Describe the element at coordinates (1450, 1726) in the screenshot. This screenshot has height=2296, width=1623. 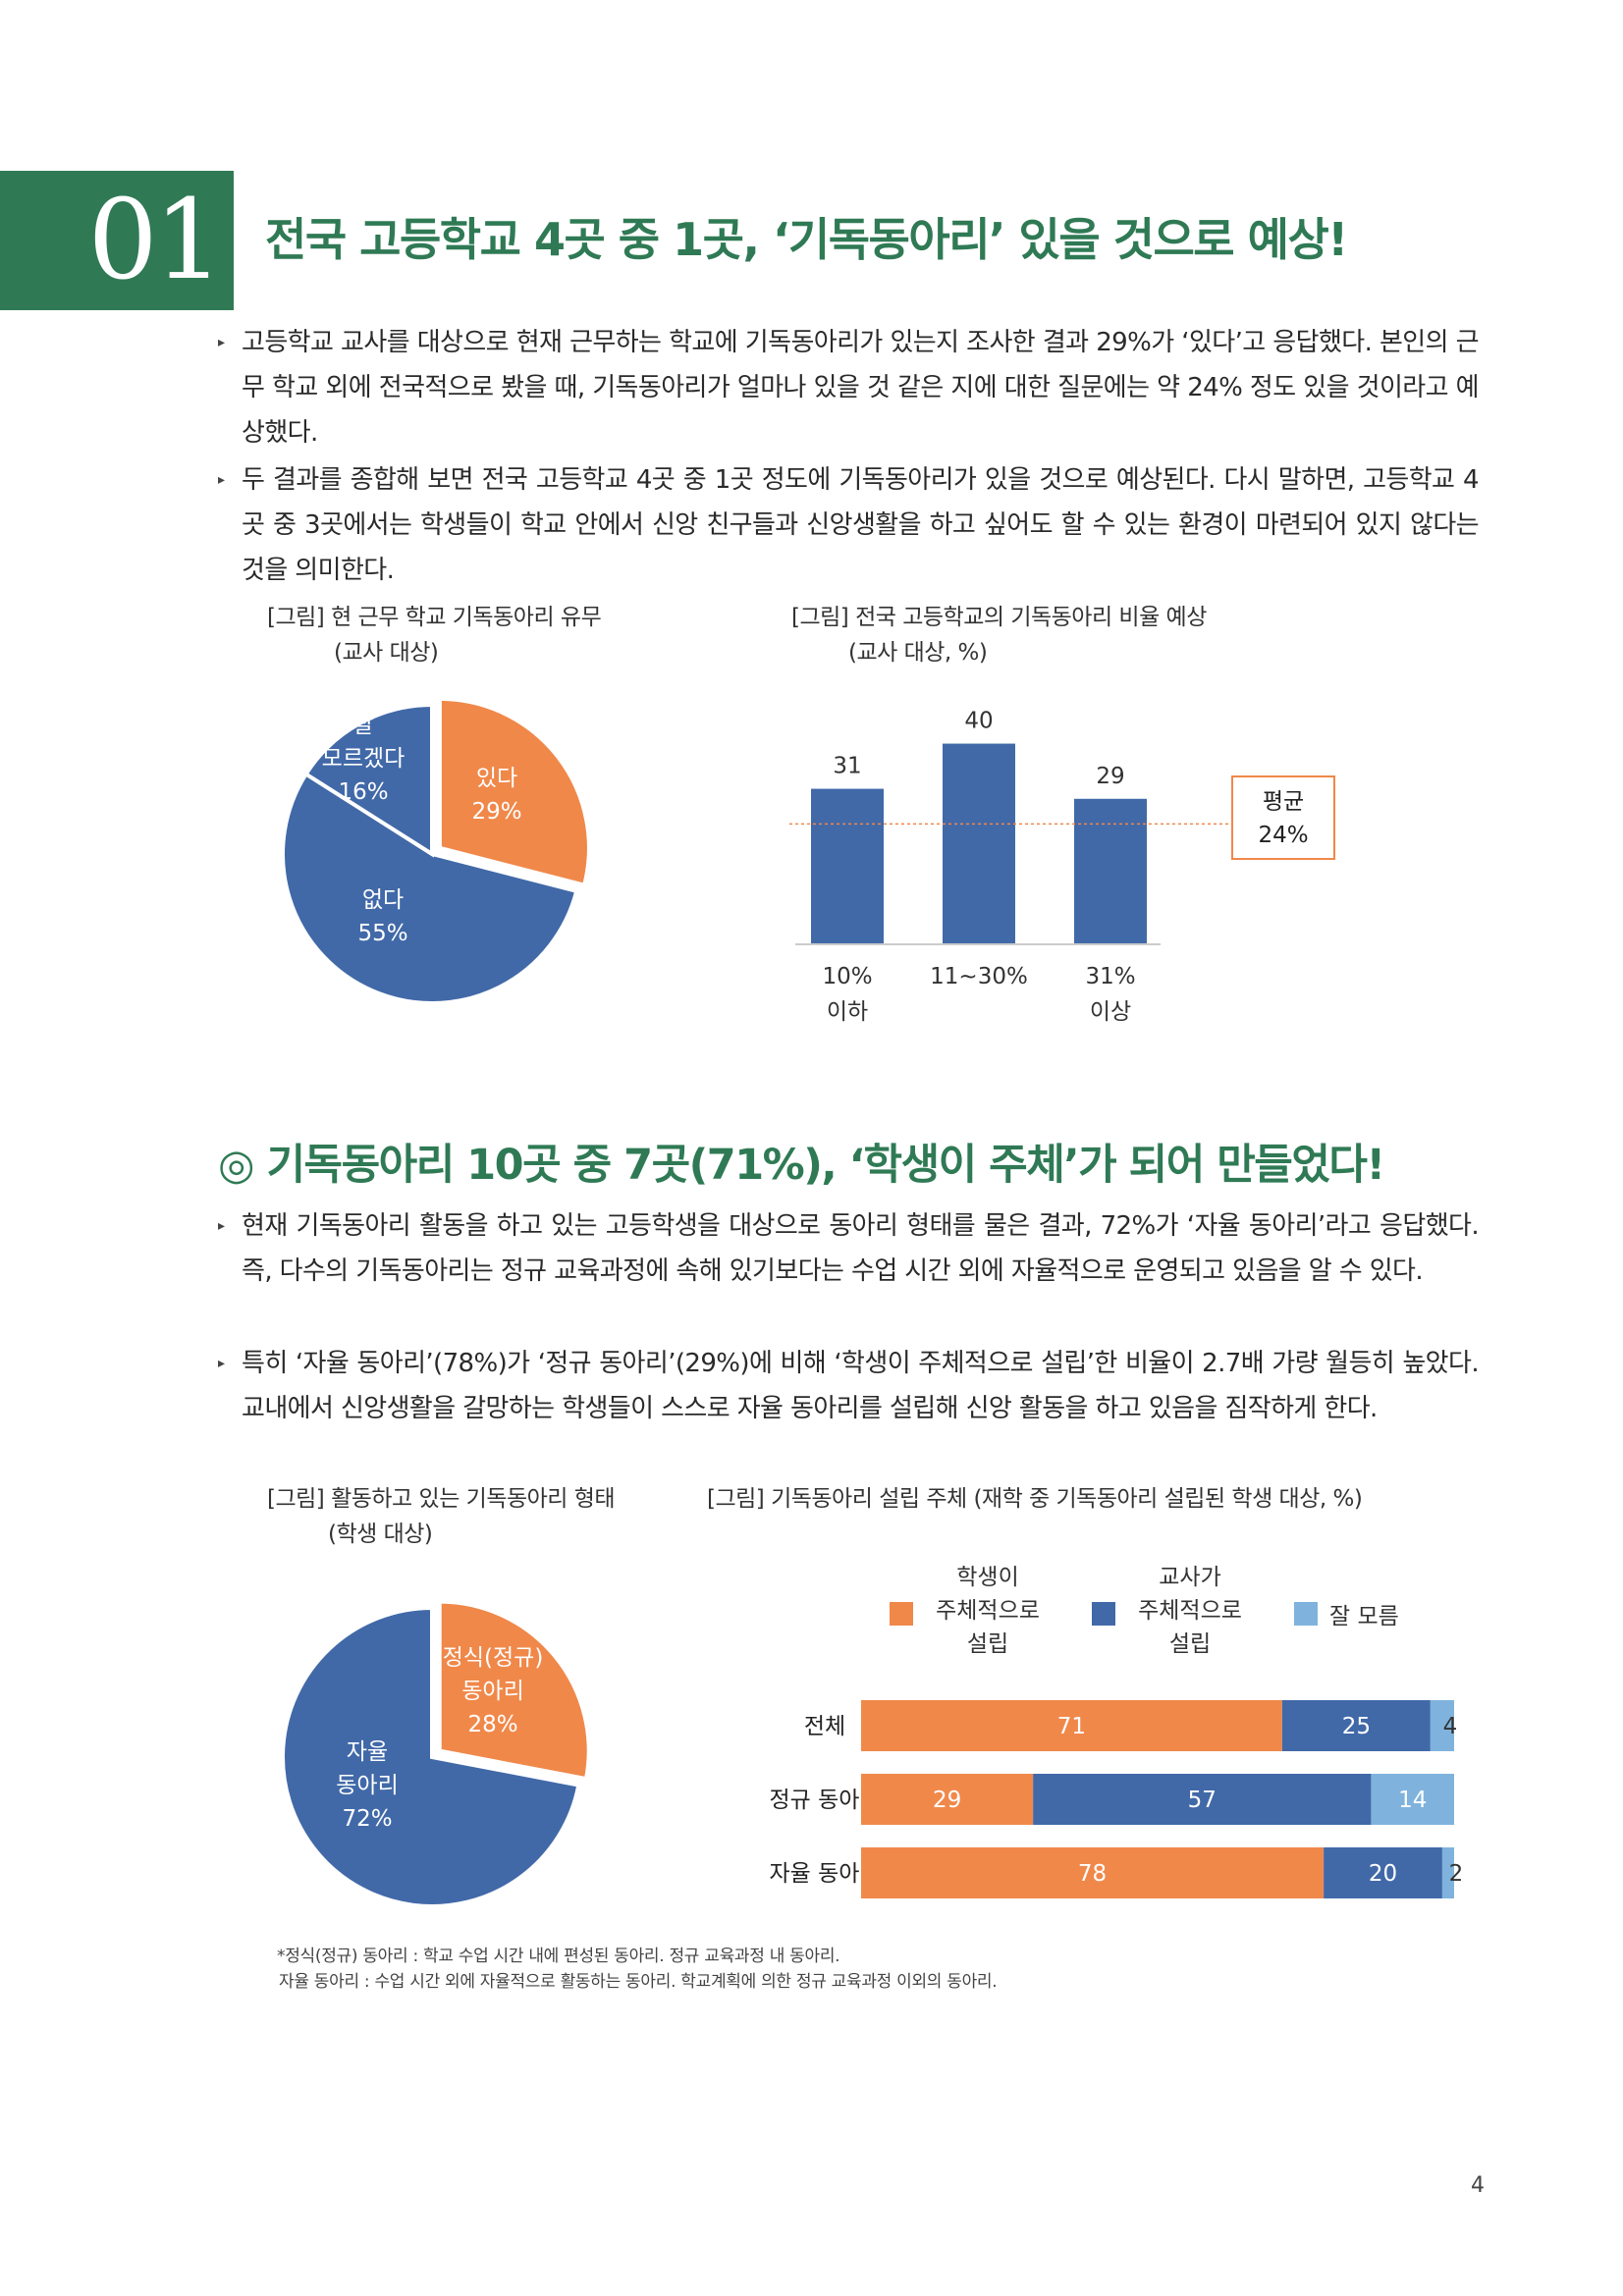
I see `segment-value-label: 4` at that location.